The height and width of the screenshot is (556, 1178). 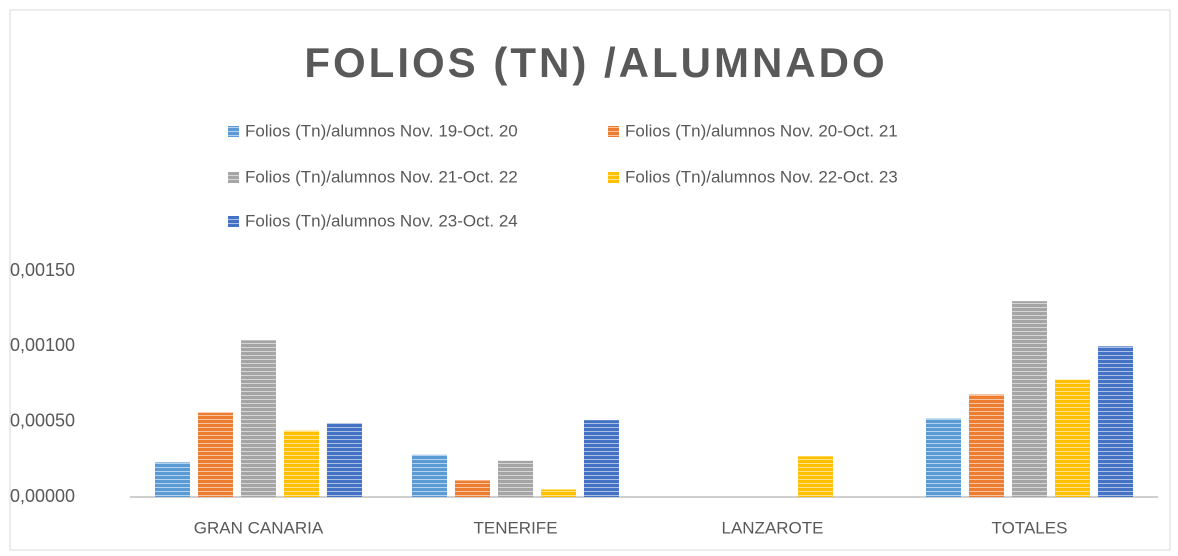 I want to click on legend-label: Folios (Tn)/alumnos Nov. 21-Oct. 22, so click(x=381, y=176).